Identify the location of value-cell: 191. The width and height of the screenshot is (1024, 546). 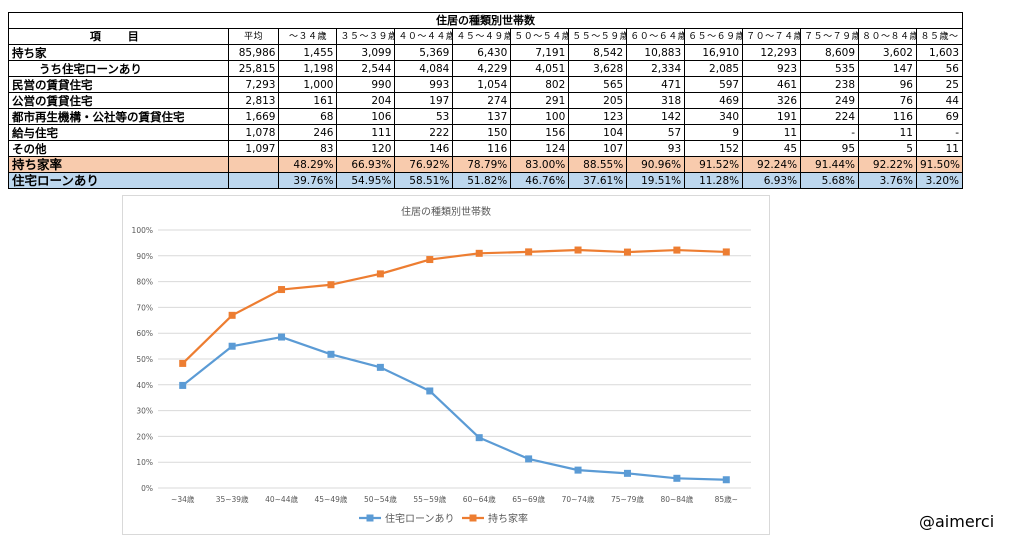
(772, 116).